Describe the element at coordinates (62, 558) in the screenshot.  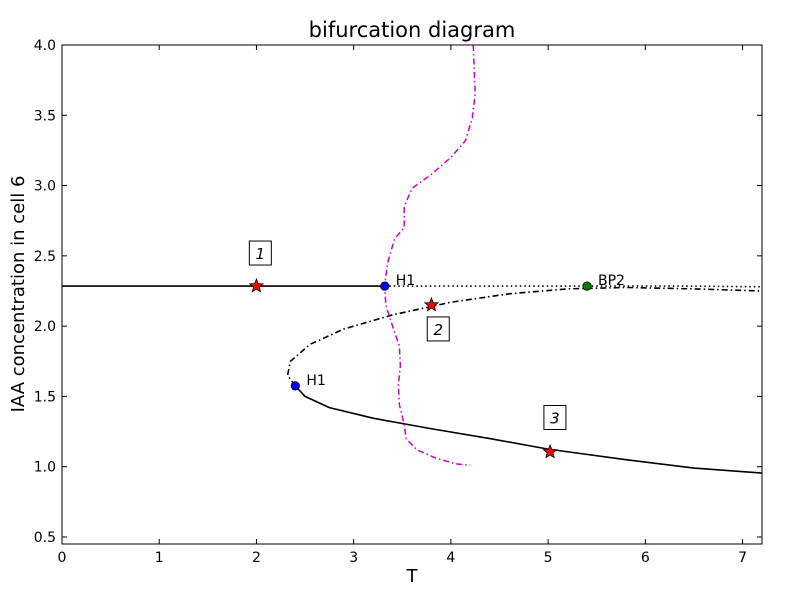
I see `x-tick-label: 0` at that location.